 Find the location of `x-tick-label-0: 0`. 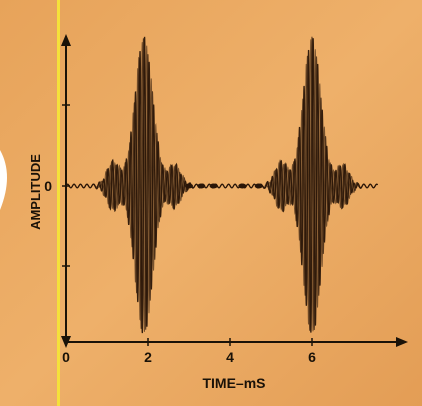

x-tick-label-0: 0 is located at coordinates (66, 357).